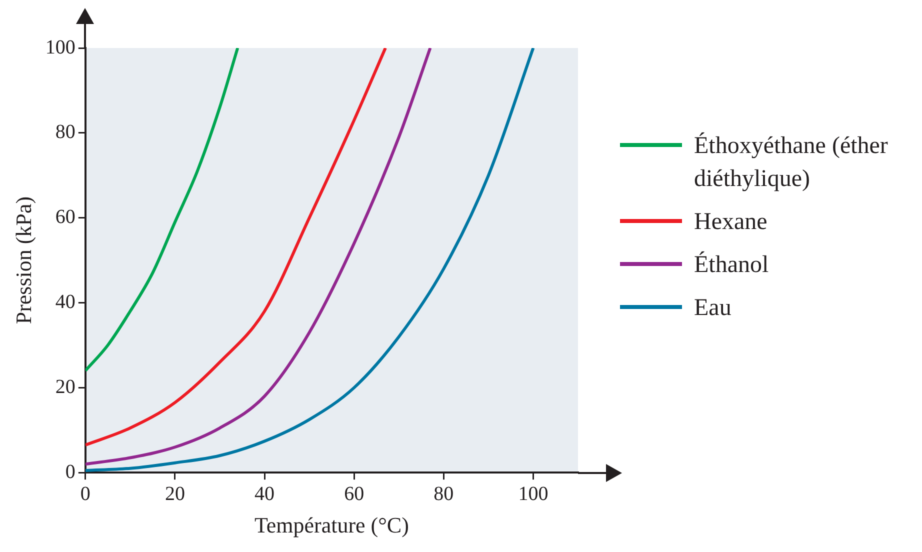 Image resolution: width=922 pixels, height=552 pixels. I want to click on legend-label: Éthanol, so click(732, 265).